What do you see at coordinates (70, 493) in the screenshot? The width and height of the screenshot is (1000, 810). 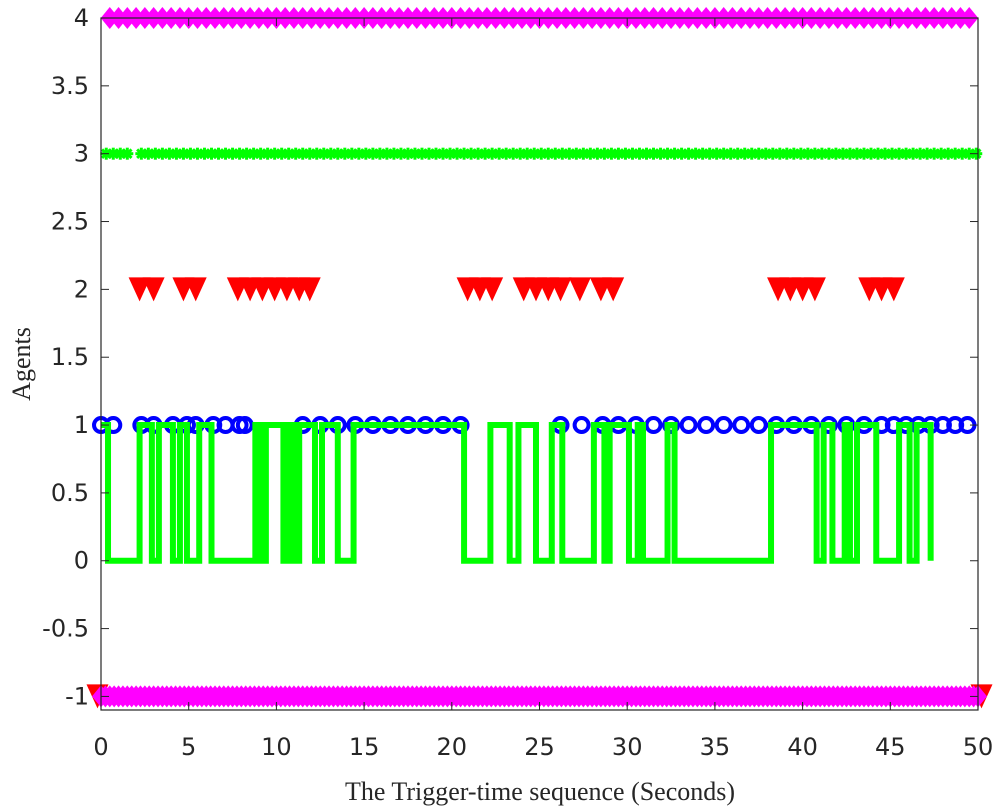 I see `y-tick-label: 0.5` at bounding box center [70, 493].